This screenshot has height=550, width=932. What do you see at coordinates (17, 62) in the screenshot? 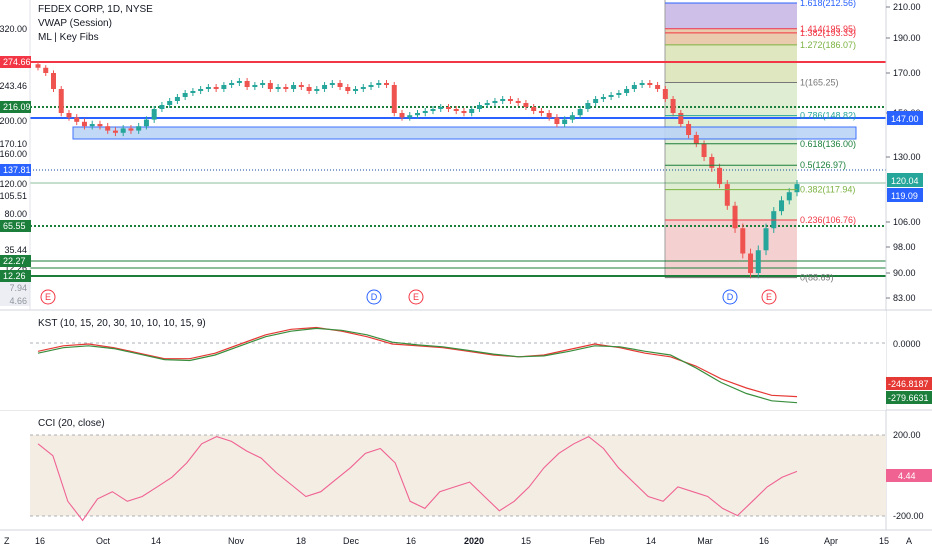
I see `left-price-badge-text: 274.66` at bounding box center [17, 62].